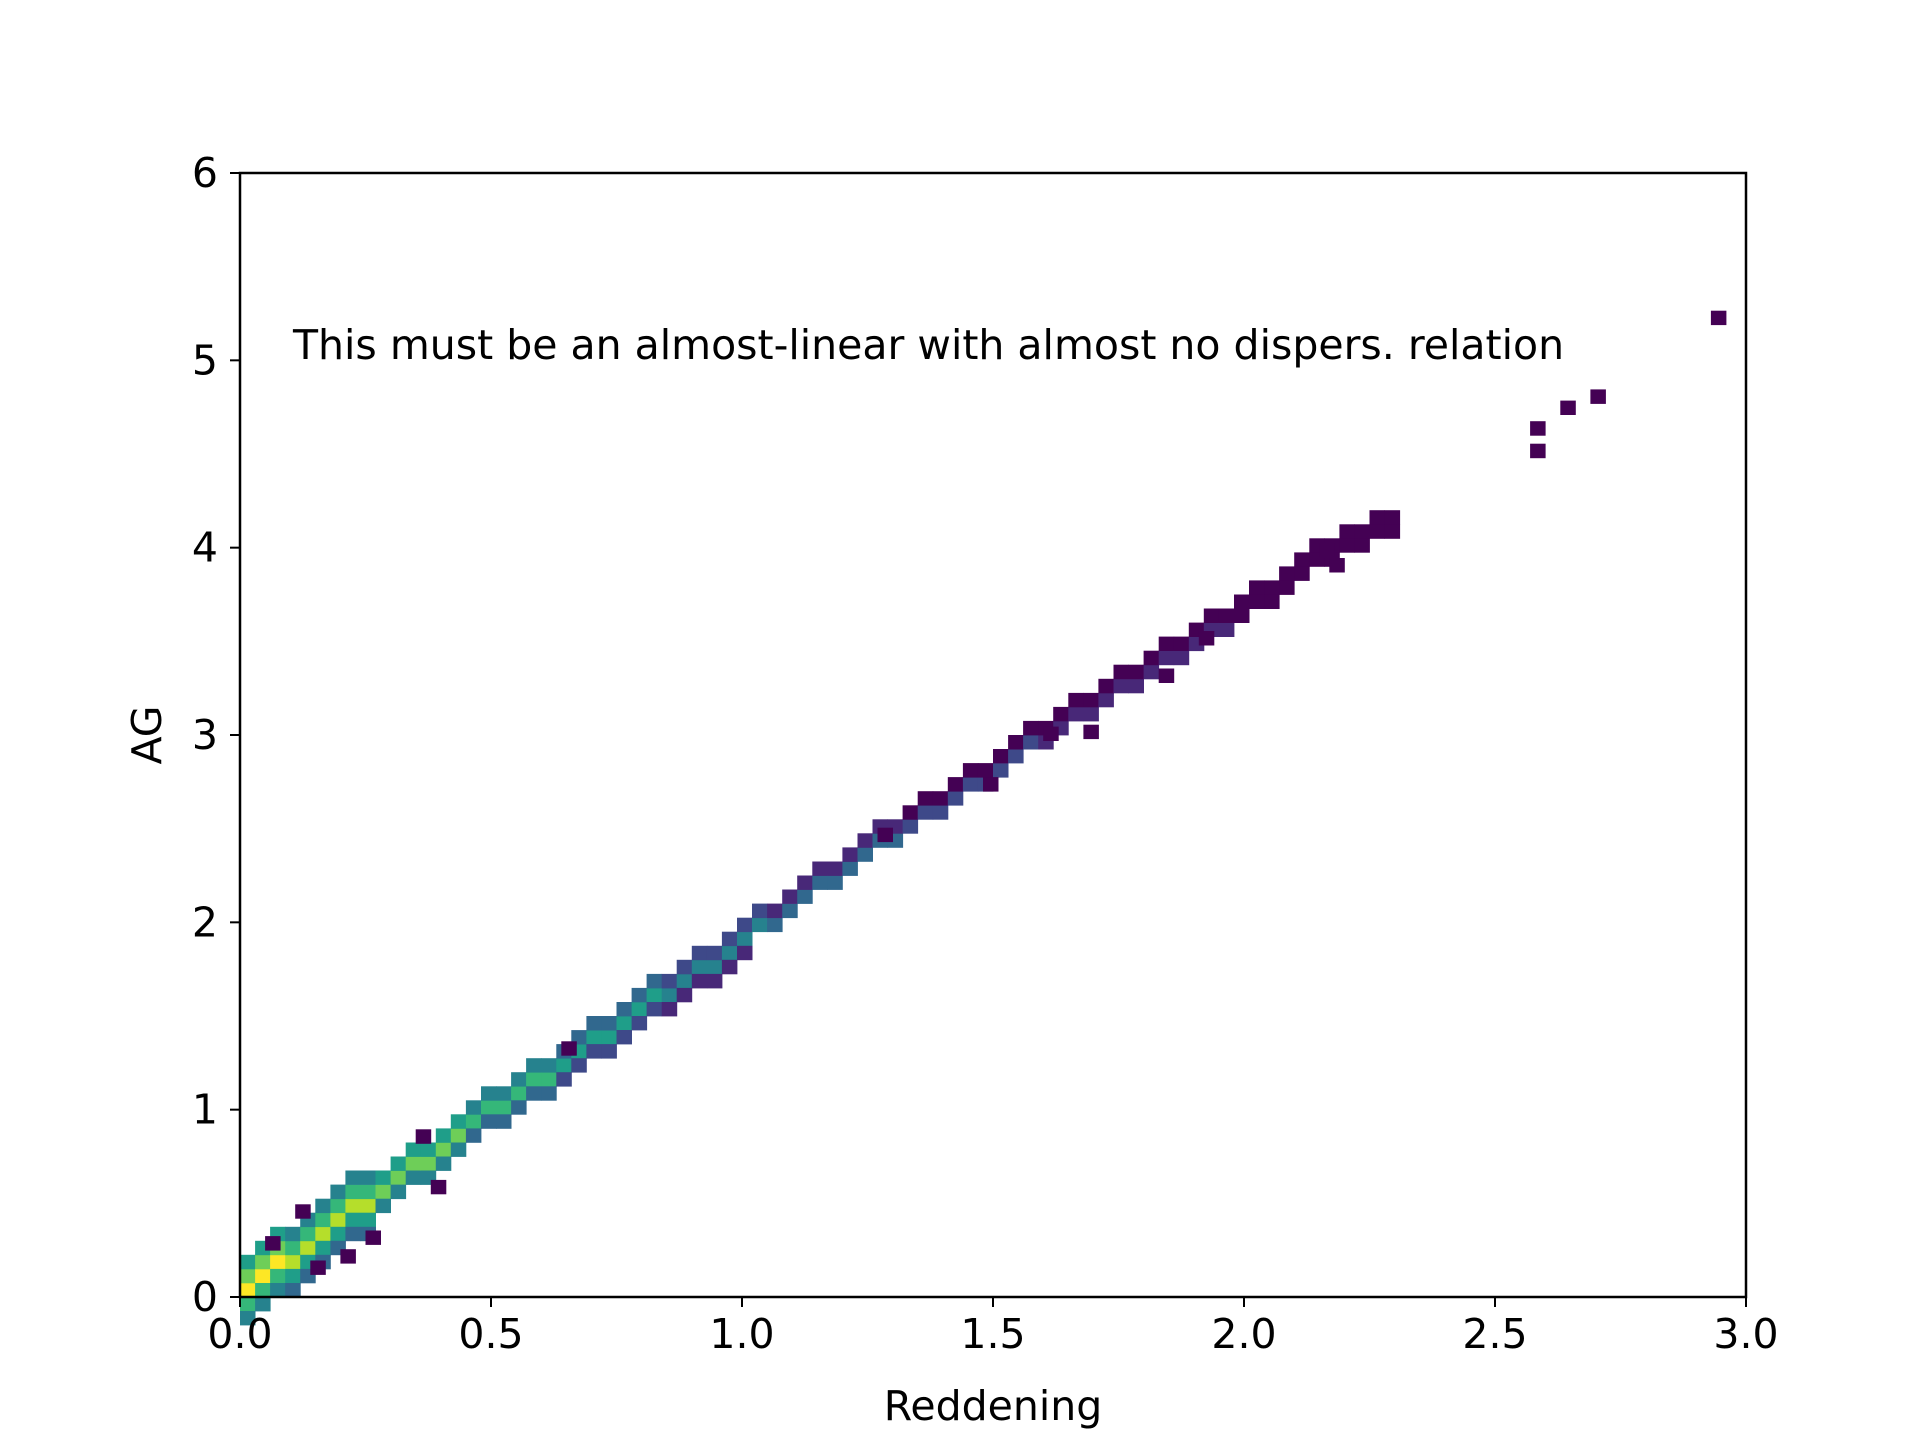 The height and width of the screenshot is (1440, 1920). I want to click on x-tick-label: 3.0, so click(1745, 1334).